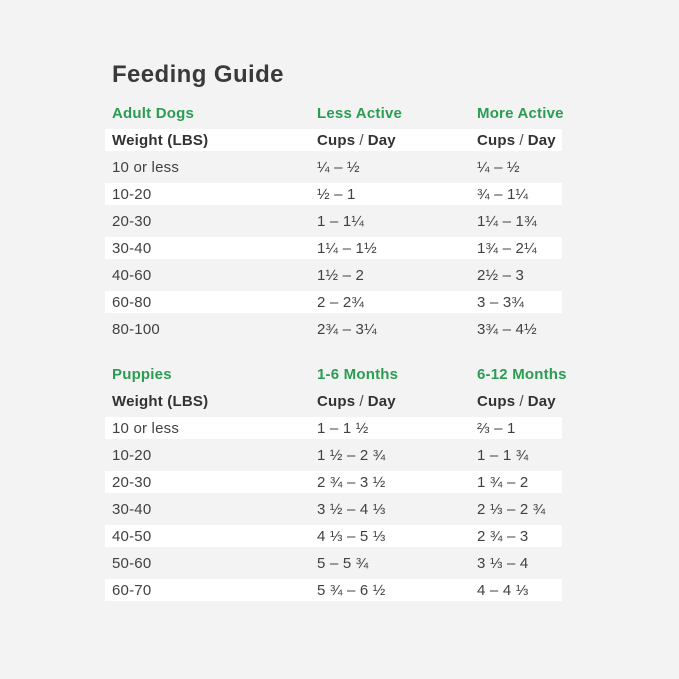  What do you see at coordinates (351, 509) in the screenshot?
I see `one-to-six-cups-cell: 3 ½ – 4 ⅓` at bounding box center [351, 509].